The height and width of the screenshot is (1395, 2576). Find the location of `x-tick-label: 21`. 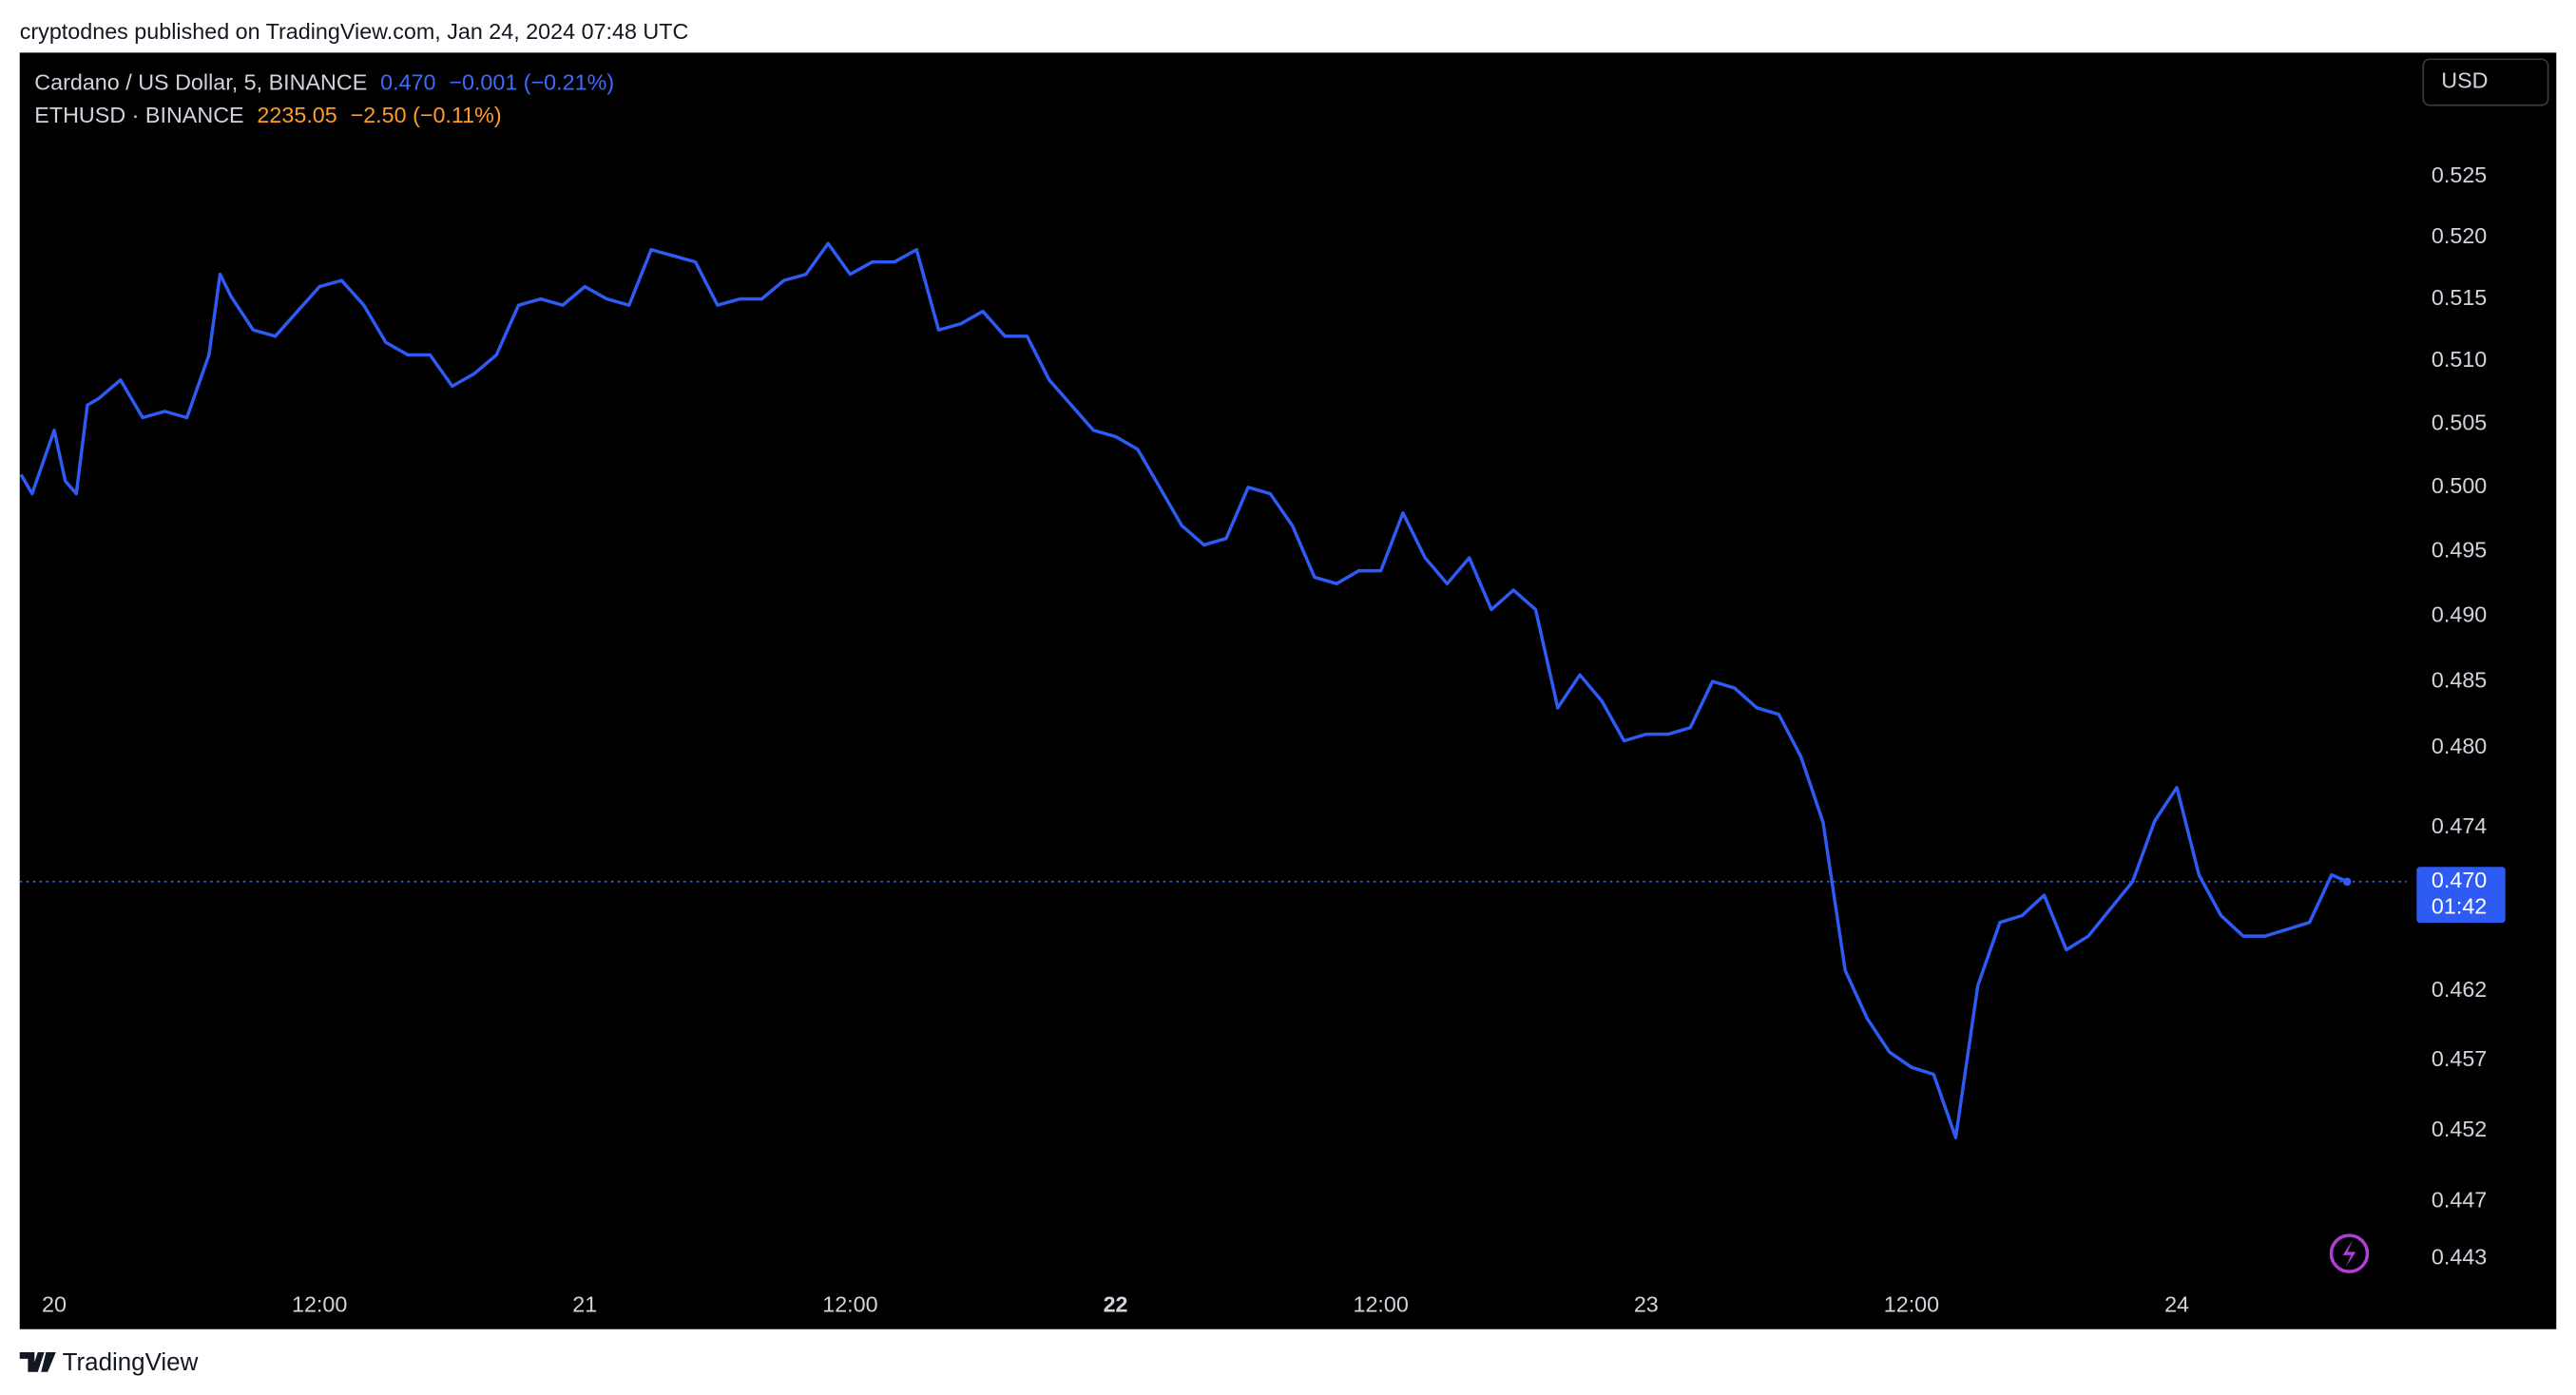

x-tick-label: 21 is located at coordinates (584, 1305).